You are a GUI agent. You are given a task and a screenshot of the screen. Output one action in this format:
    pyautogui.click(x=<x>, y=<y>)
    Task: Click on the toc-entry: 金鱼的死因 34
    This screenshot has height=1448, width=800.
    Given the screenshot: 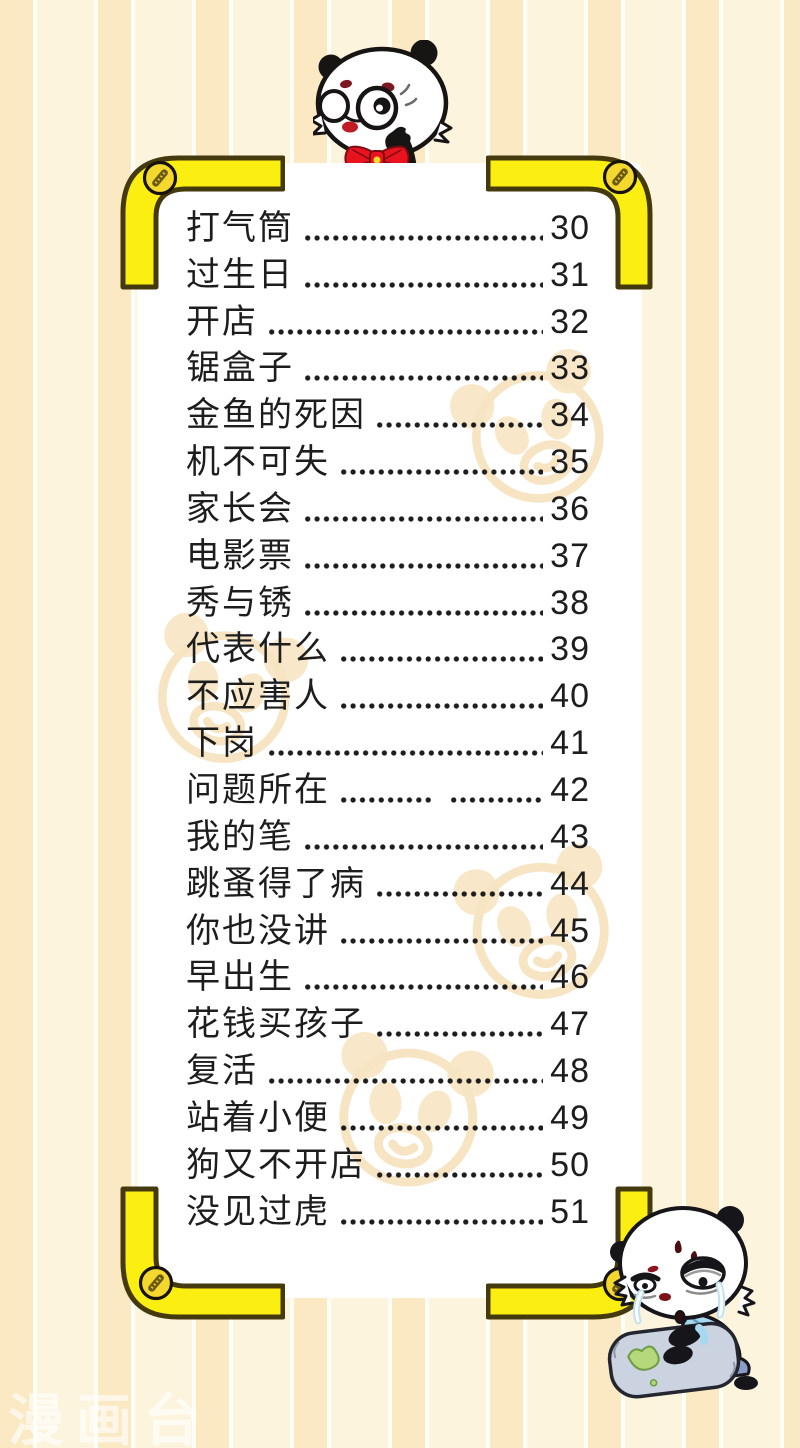 What is the action you would take?
    pyautogui.click(x=388, y=413)
    